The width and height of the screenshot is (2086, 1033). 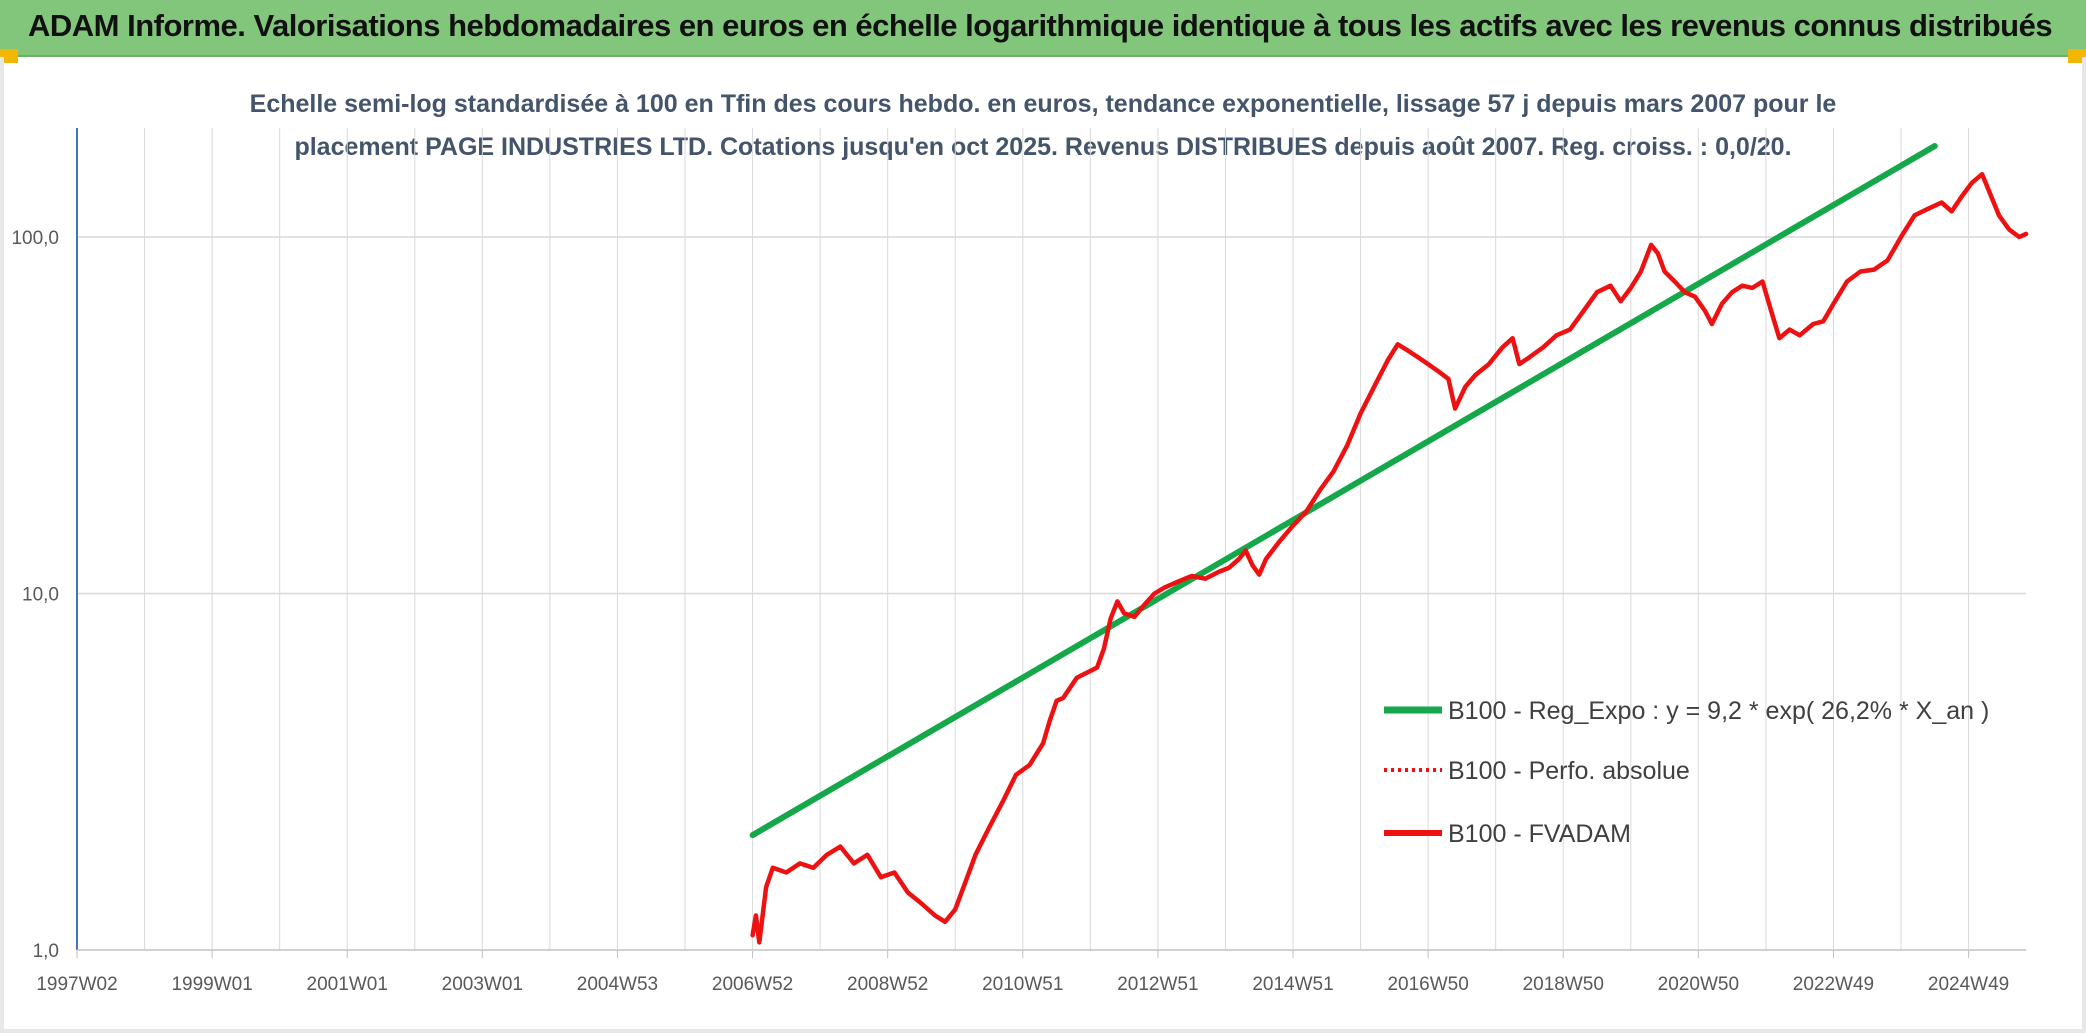 What do you see at coordinates (1427, 984) in the screenshot?
I see `x-tick-label: 2016W50` at bounding box center [1427, 984].